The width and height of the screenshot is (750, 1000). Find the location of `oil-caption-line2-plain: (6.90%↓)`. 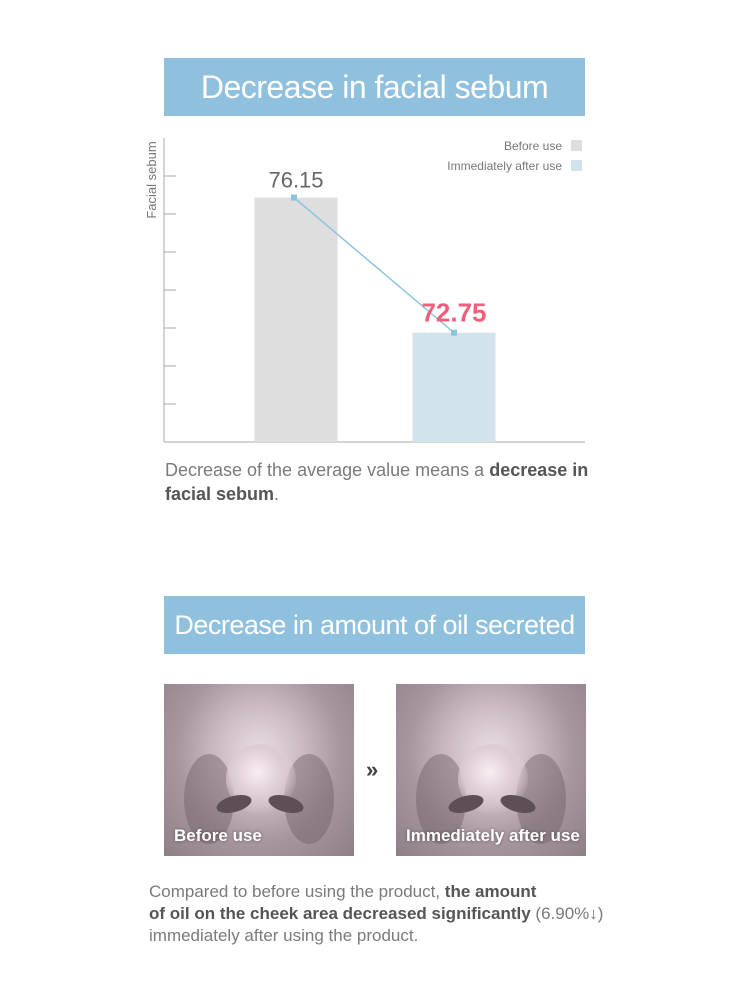

oil-caption-line2-plain: (6.90%↓) is located at coordinates (567, 913).